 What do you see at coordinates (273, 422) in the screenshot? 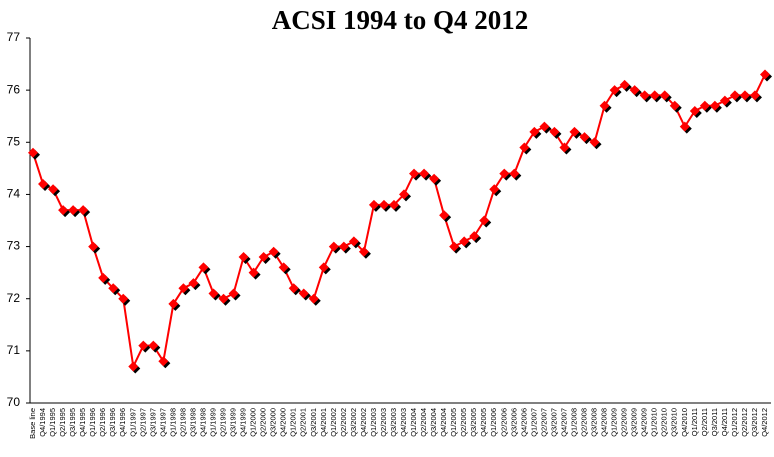
I see `x-tick-label: Q3/2000` at bounding box center [273, 422].